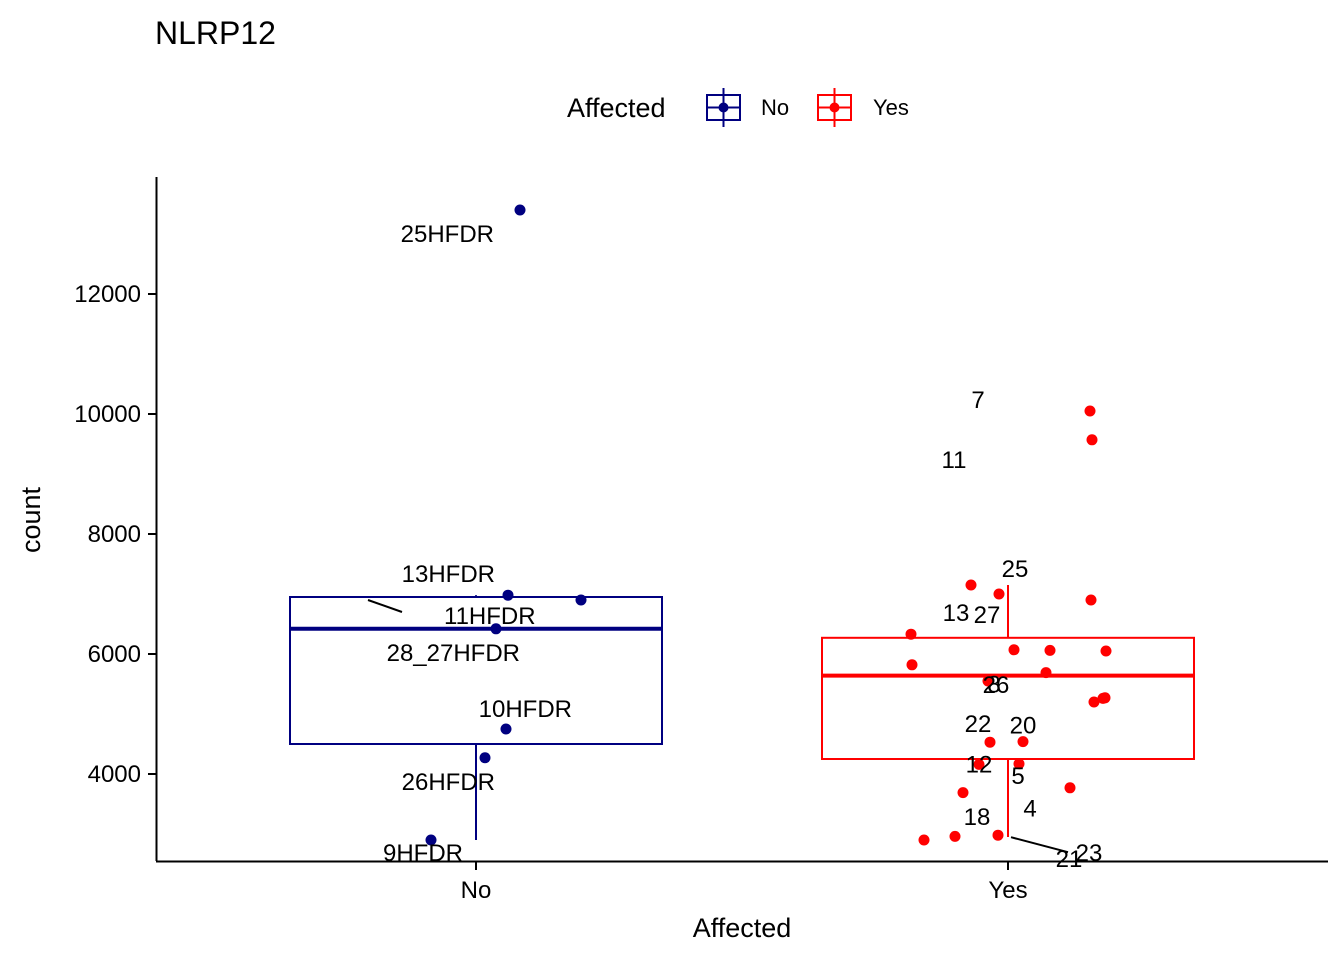 The image size is (1344, 960). I want to click on legend-key-yes-point, so click(834, 107).